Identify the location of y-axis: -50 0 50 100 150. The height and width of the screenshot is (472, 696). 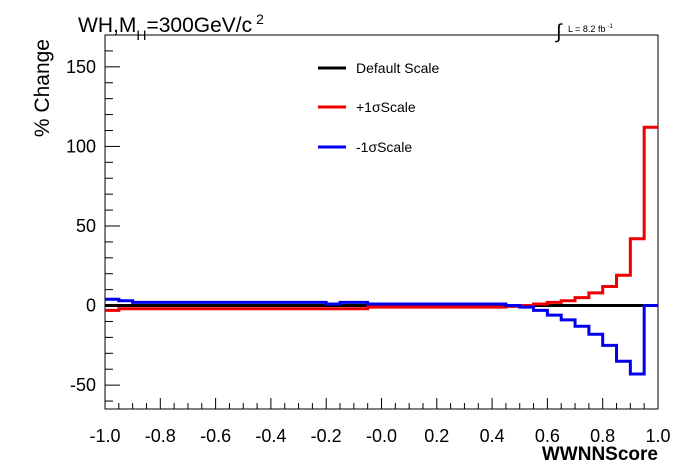
(93, 218).